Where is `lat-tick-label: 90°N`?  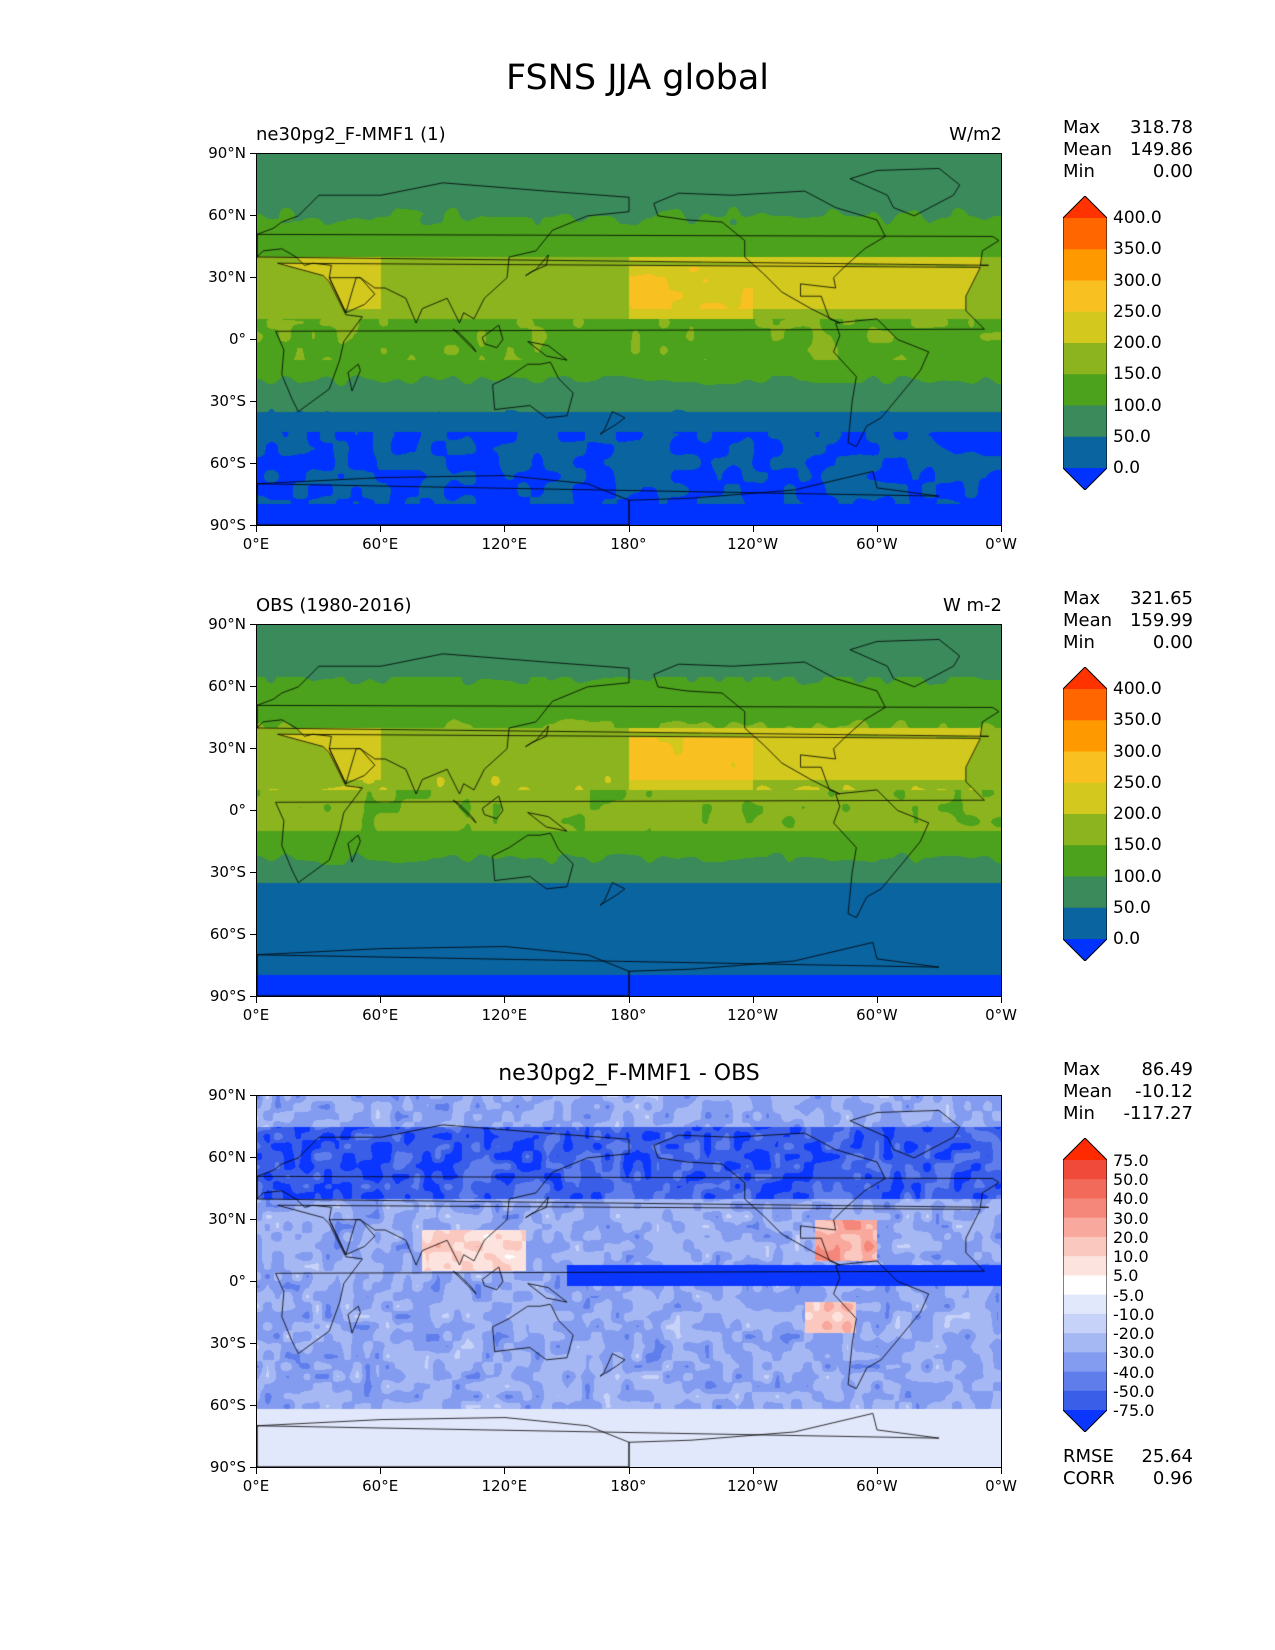 lat-tick-label: 90°N is located at coordinates (227, 624).